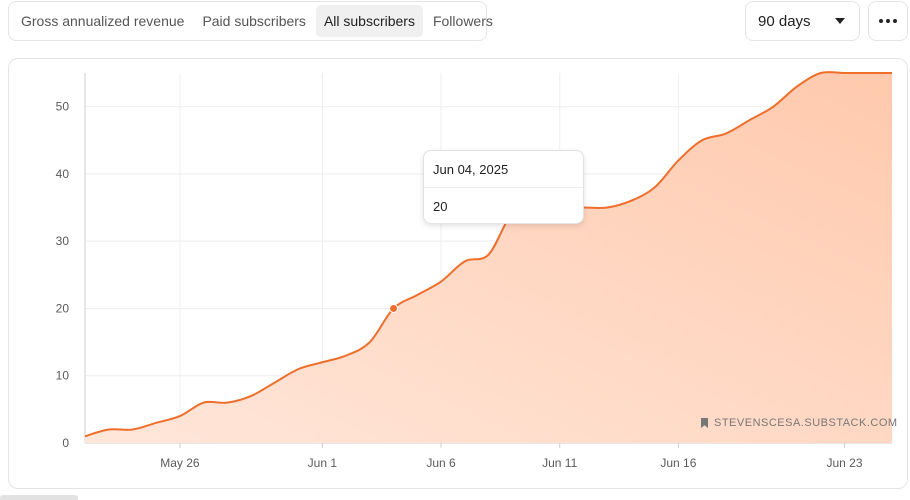 This screenshot has width=910, height=500. I want to click on y-tick-label: 30, so click(63, 241).